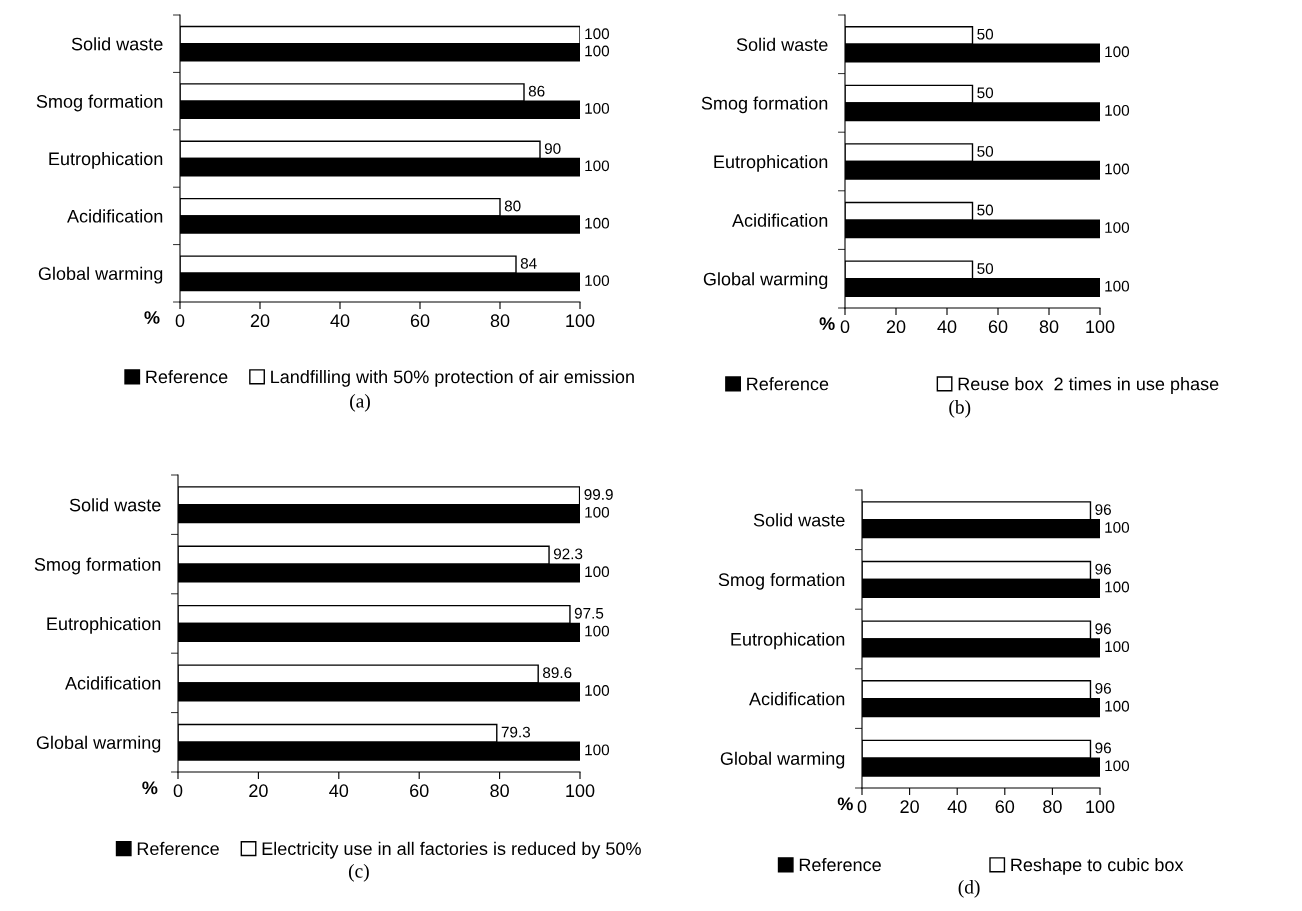  Describe the element at coordinates (1097, 866) in the screenshot. I see `legend-label: Reshape to cubic box` at that location.